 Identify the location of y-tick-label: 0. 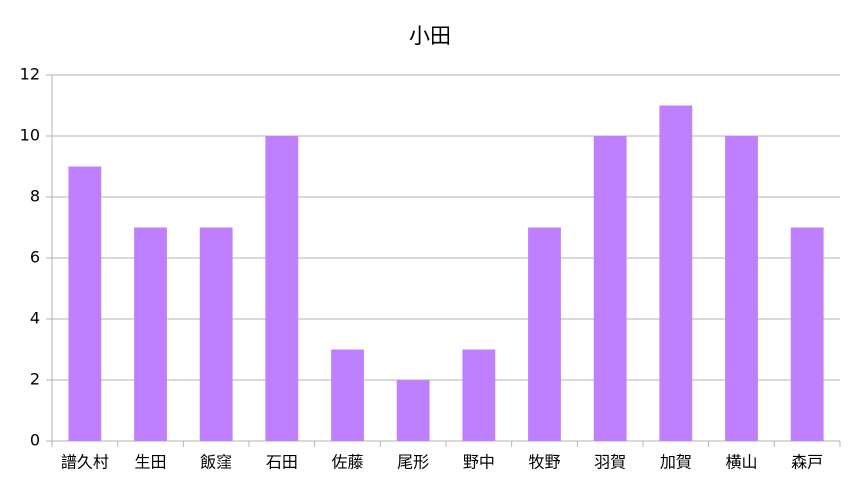
(35, 440).